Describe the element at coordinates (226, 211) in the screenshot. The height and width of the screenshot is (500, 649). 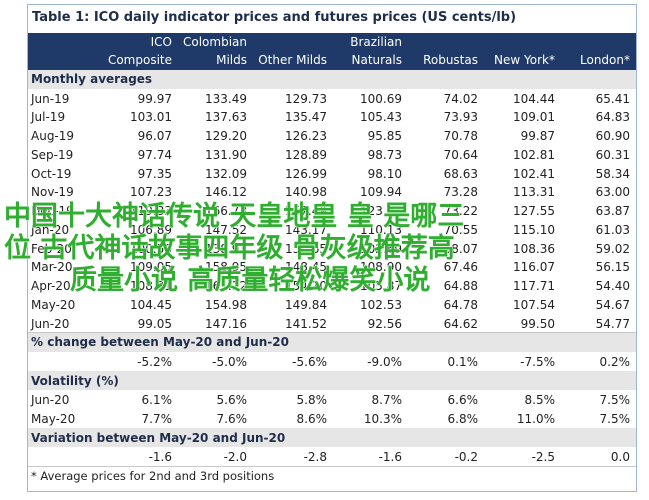
I see `cell: 166.73` at that location.